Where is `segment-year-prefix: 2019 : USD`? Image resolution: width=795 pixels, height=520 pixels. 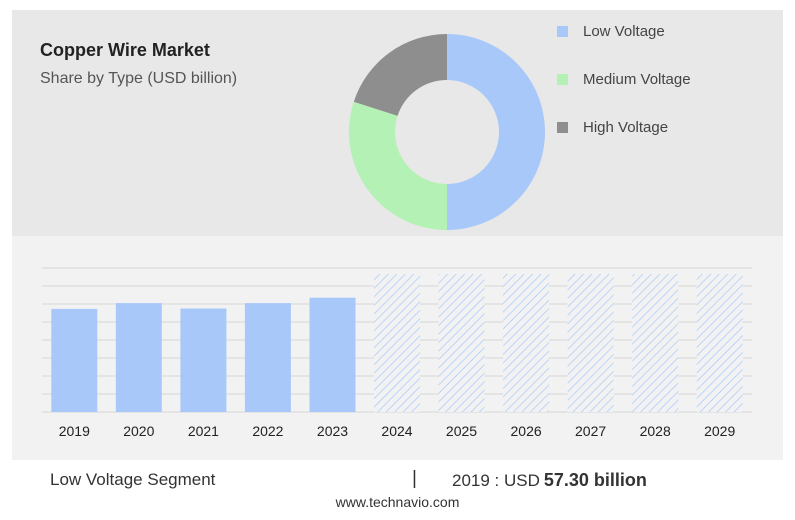
segment-year-prefix: 2019 : USD is located at coordinates (496, 480).